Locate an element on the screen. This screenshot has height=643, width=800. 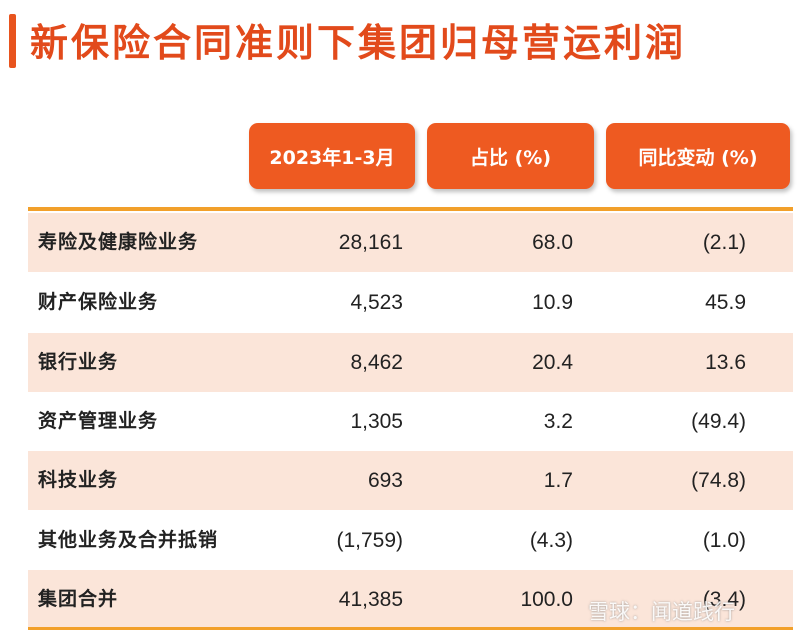
table-row-total: 集团合并 41,385 100.0 (3.4) is located at coordinates (410, 599).